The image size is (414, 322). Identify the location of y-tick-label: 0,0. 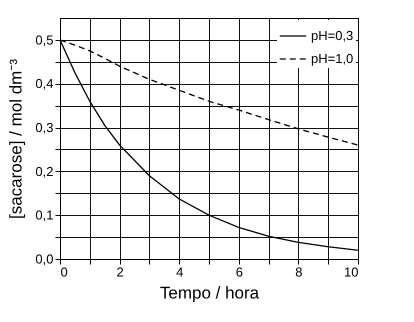
(44, 259).